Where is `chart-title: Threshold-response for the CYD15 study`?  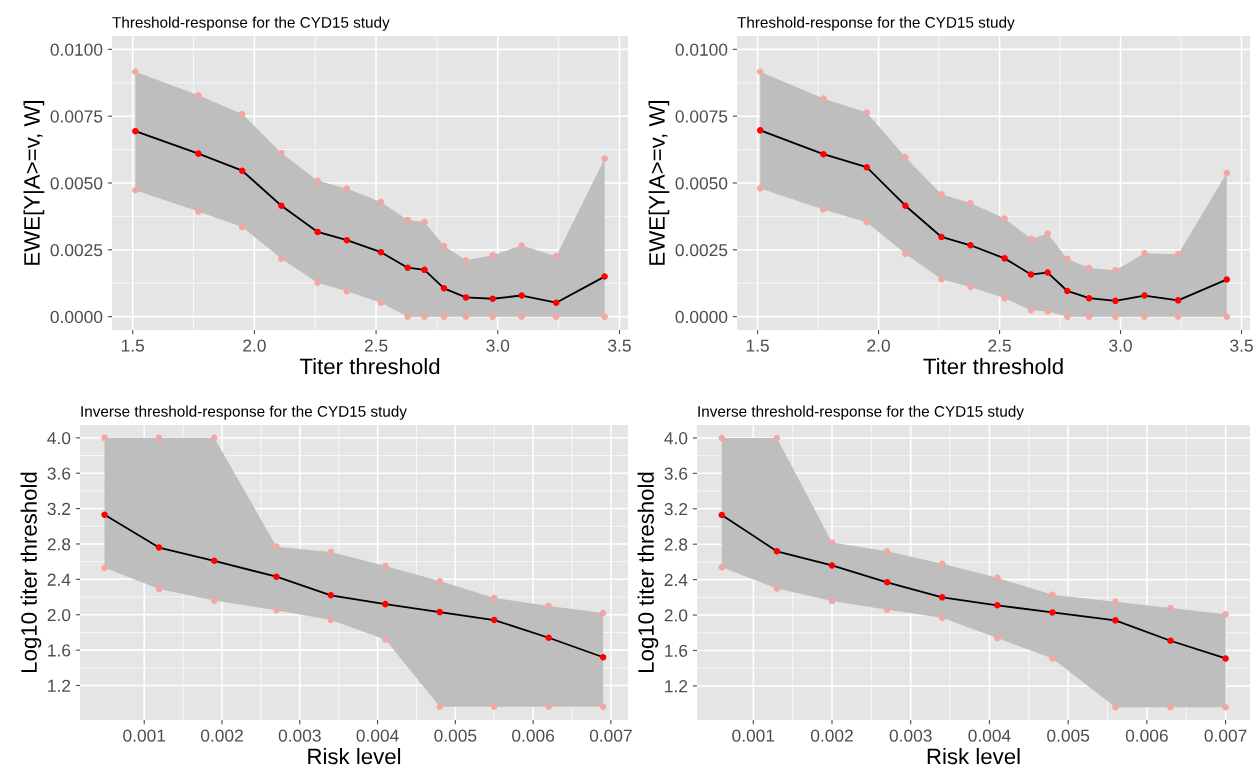 chart-title: Threshold-response for the CYD15 study is located at coordinates (876, 23).